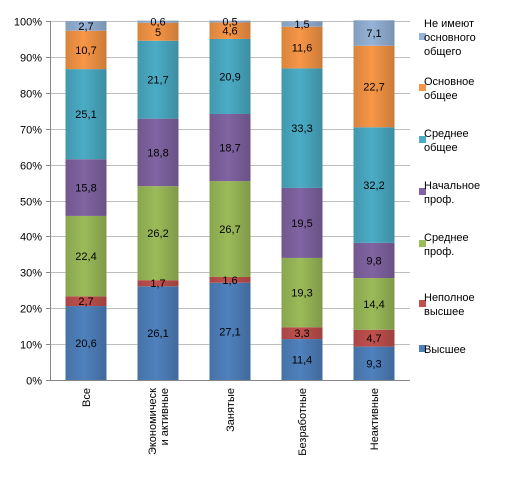  I want to click on data-label: 4,6, so click(229, 32).